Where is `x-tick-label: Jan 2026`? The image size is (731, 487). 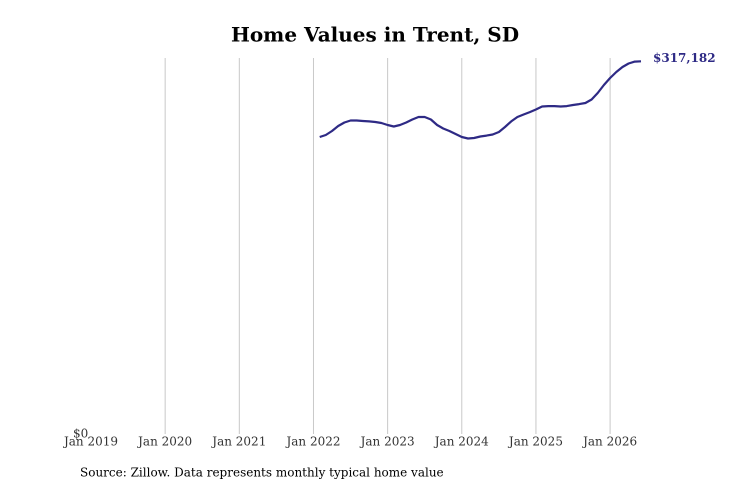
x-tick-label: Jan 2026 is located at coordinates (609, 442).